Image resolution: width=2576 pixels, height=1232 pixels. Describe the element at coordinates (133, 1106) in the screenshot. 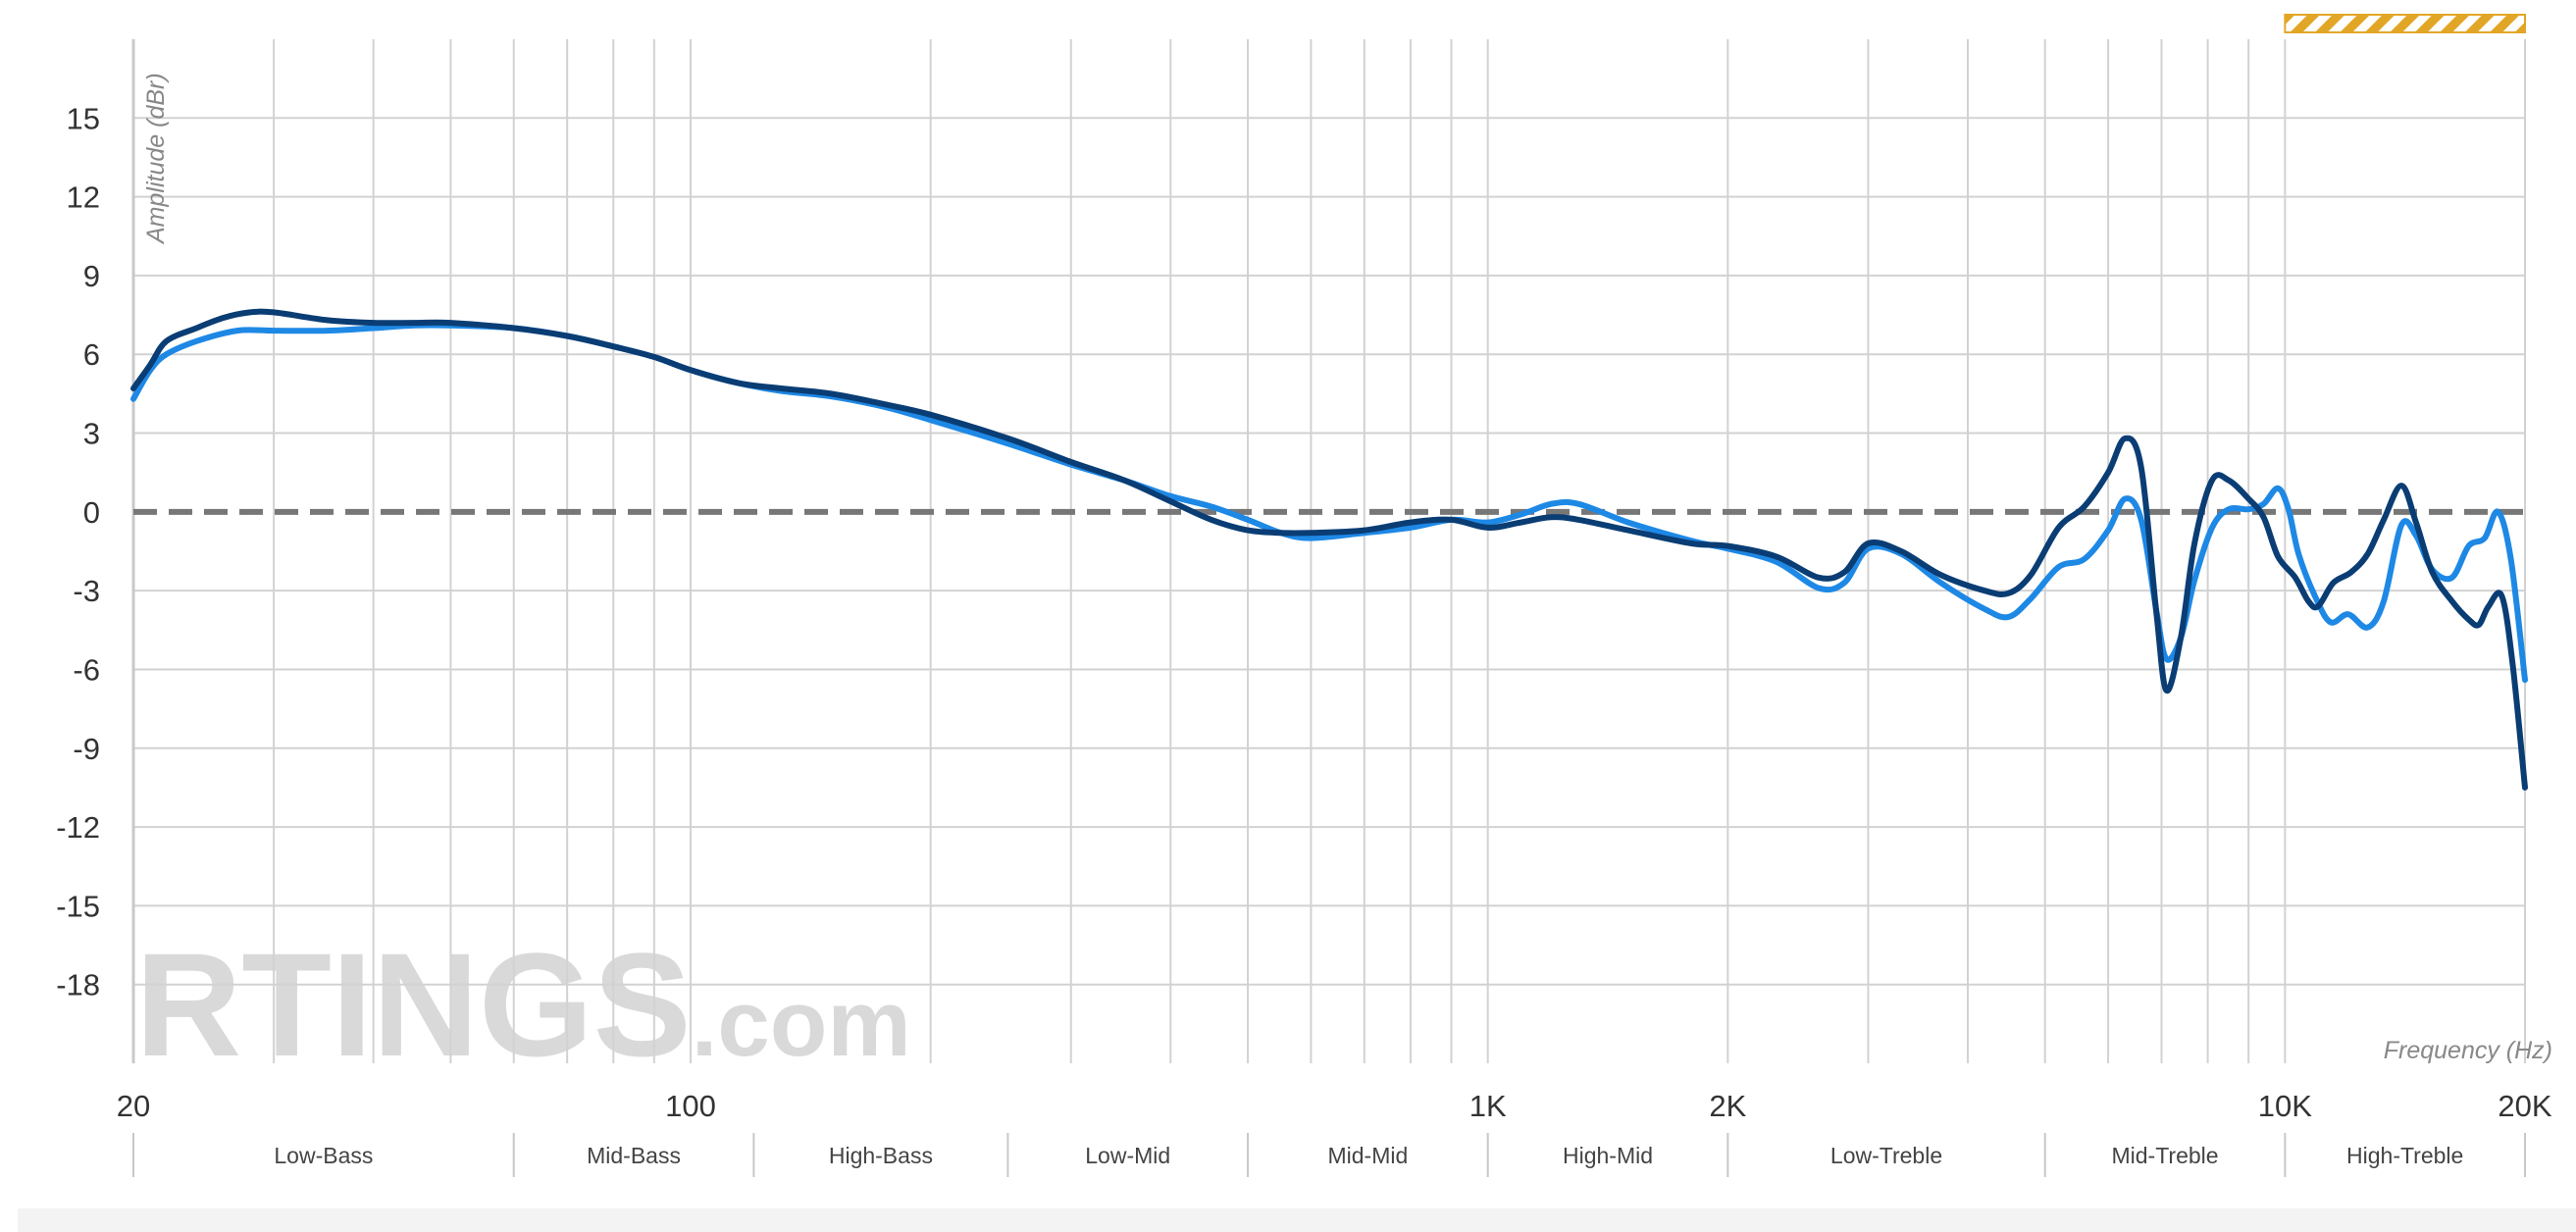

I see `x-tick-label: 20` at that location.